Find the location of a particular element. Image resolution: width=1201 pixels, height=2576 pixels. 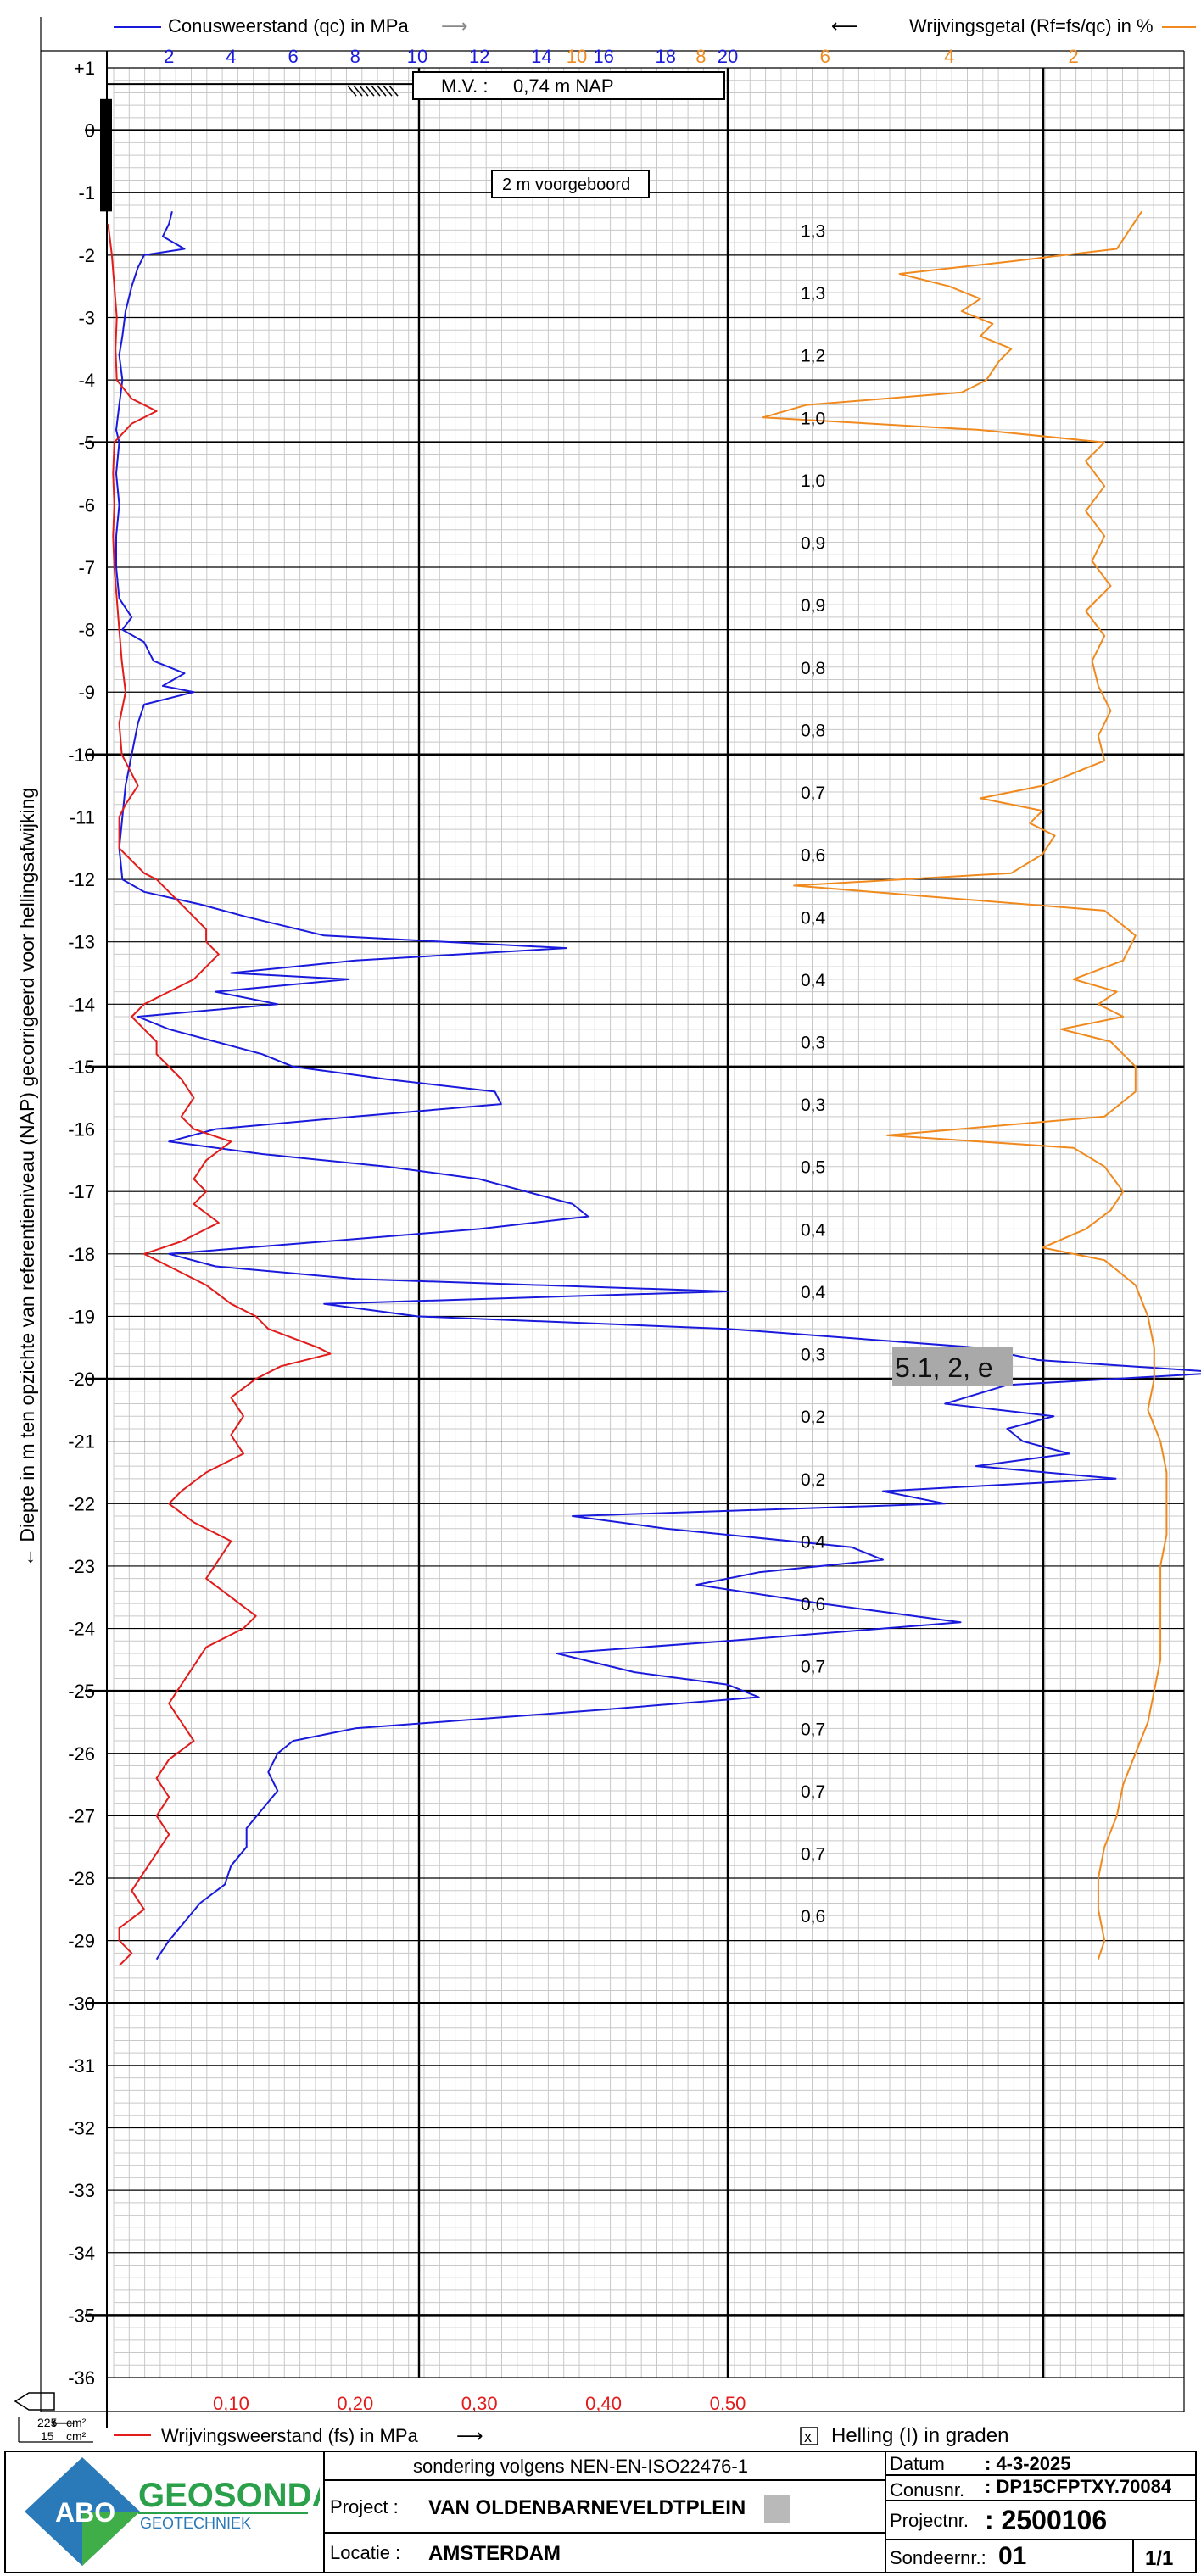

qc-tick-label: 2 is located at coordinates (169, 56).